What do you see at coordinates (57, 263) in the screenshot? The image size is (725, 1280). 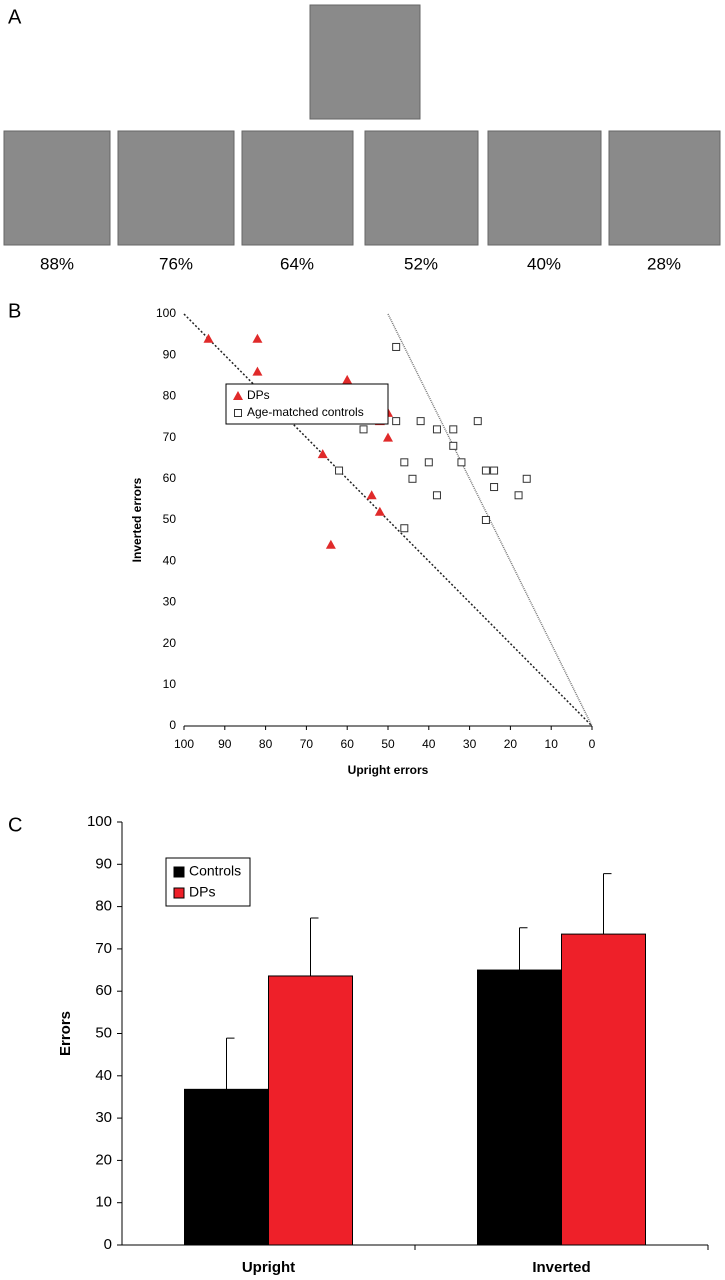 I see `morph-label: 88%` at bounding box center [57, 263].